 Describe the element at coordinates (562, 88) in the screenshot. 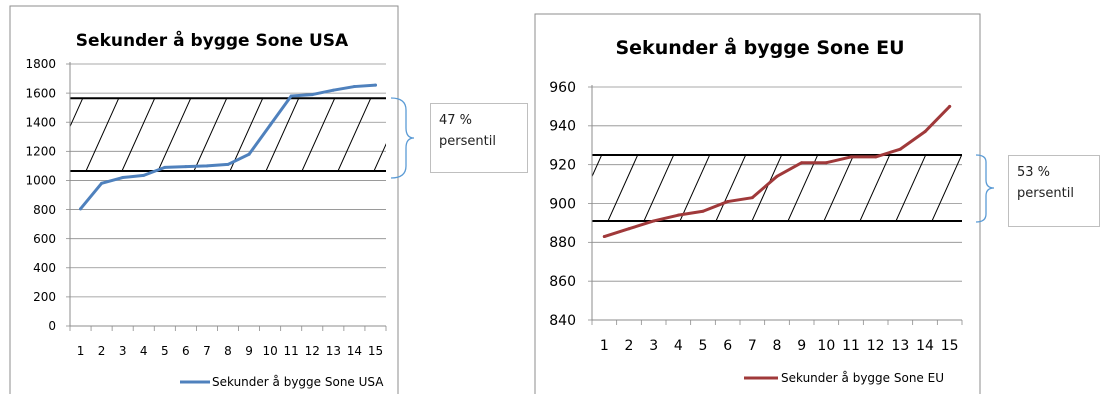

I see `eu-y-tick-label: 960` at that location.